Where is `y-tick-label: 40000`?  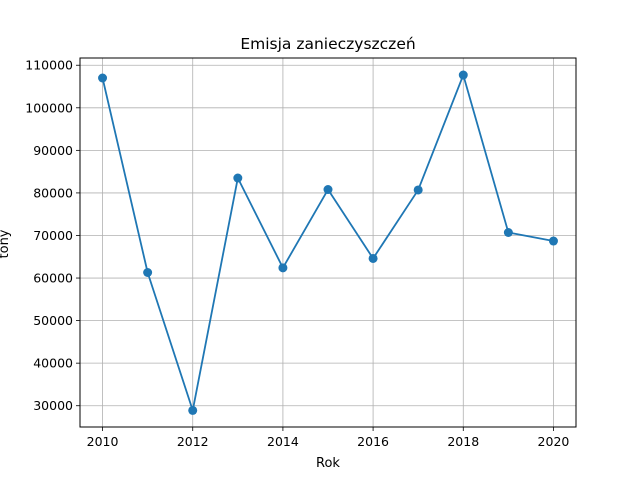 y-tick-label: 40000 is located at coordinates (53, 363).